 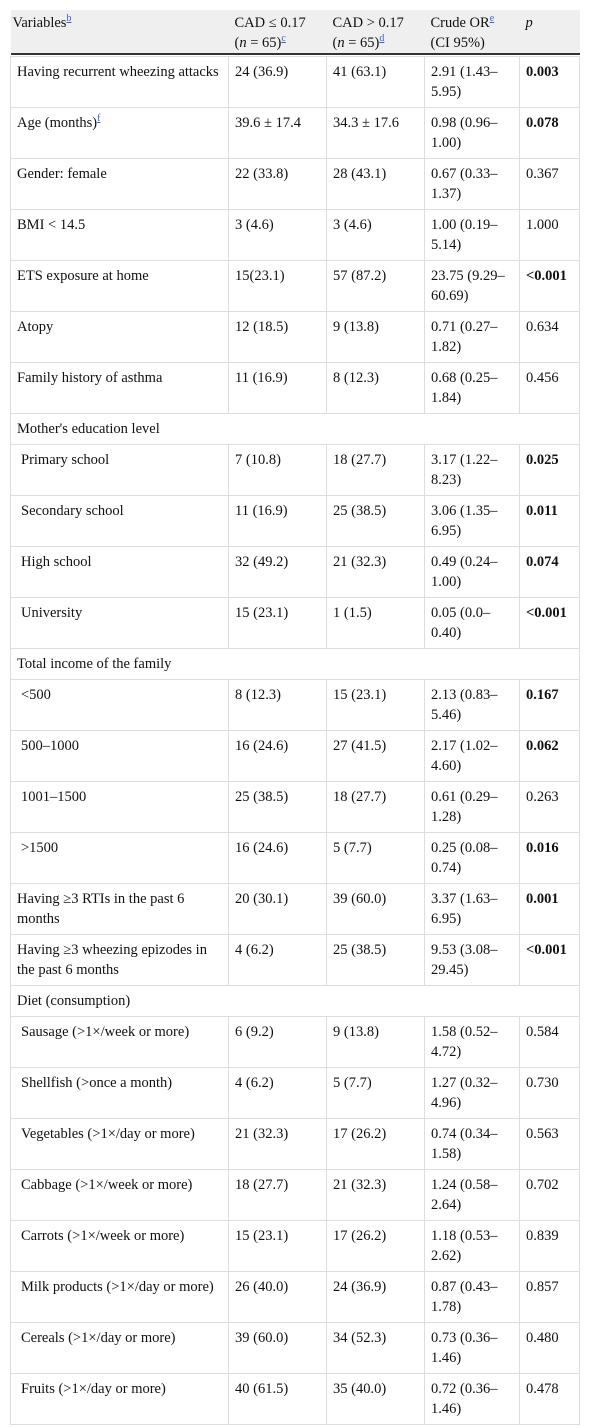 I want to click on variable-cell: University, so click(x=119, y=623).